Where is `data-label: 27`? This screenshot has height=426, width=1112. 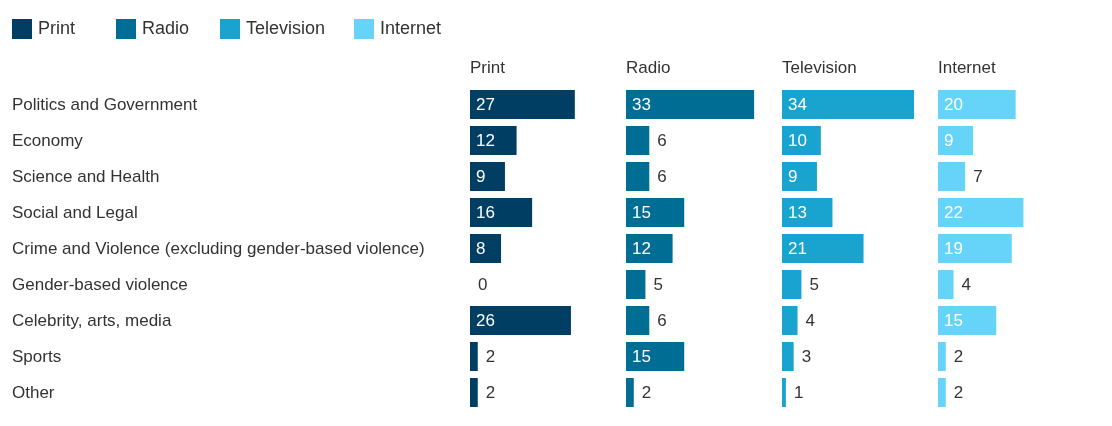
data-label: 27 is located at coordinates (485, 105).